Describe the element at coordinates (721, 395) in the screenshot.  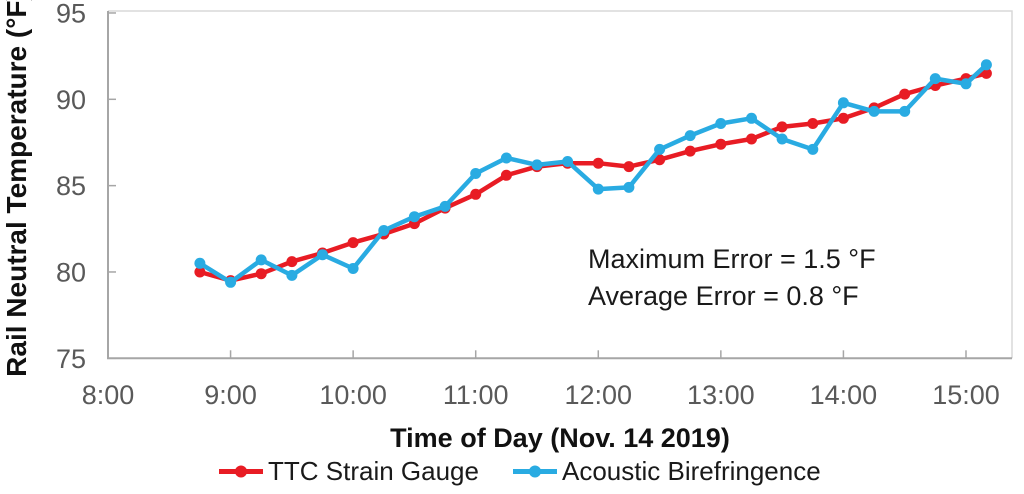
I see `x-tick-label: 13:00` at that location.